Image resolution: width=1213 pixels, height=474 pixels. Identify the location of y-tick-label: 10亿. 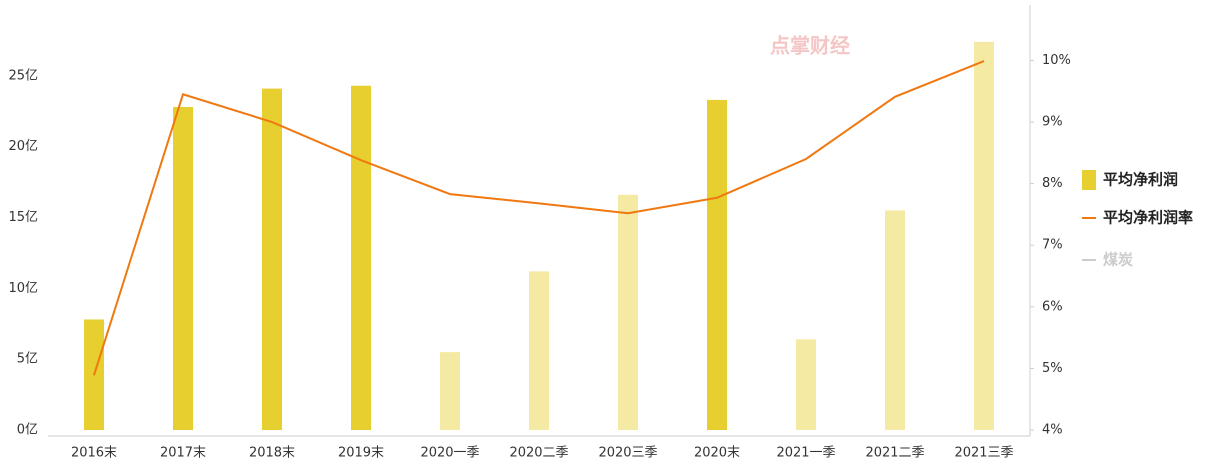
(23, 288).